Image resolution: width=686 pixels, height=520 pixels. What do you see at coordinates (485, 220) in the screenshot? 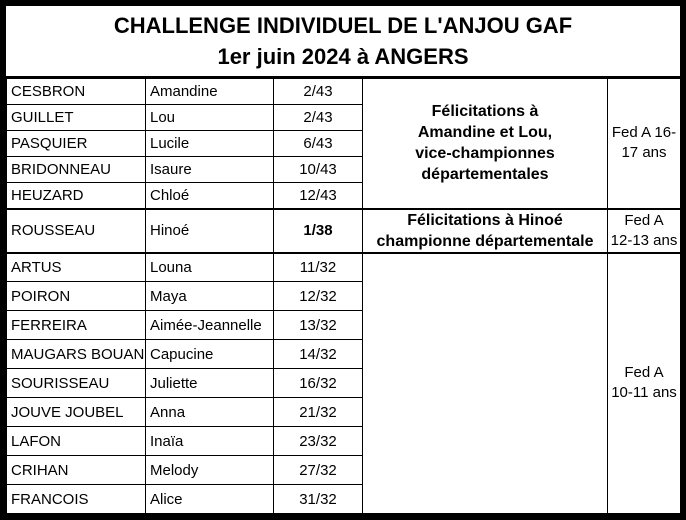
I see `message-line: Félicitations à Hinoé` at bounding box center [485, 220].